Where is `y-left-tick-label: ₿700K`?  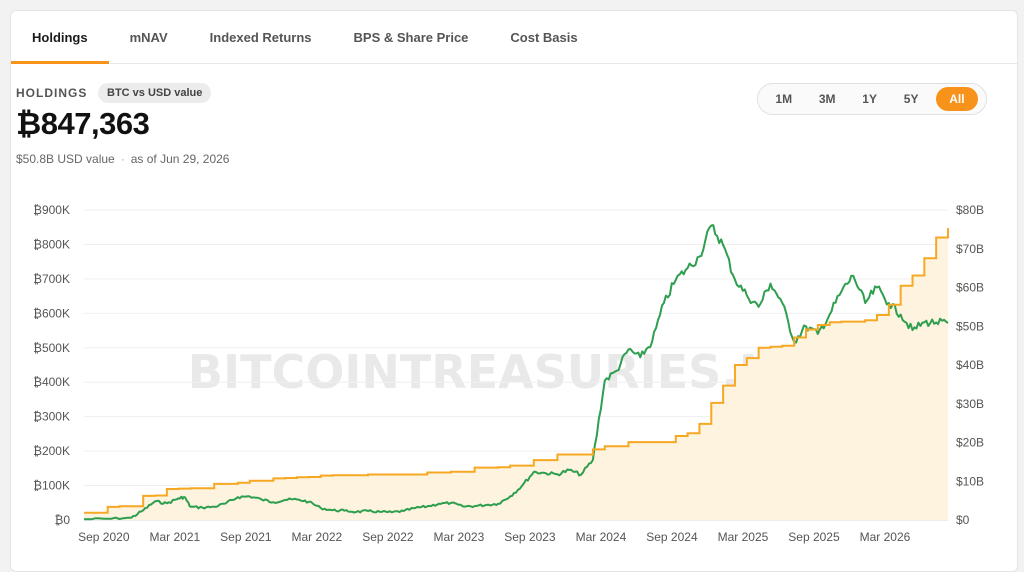
y-left-tick-label: ₿700K is located at coordinates (51, 279).